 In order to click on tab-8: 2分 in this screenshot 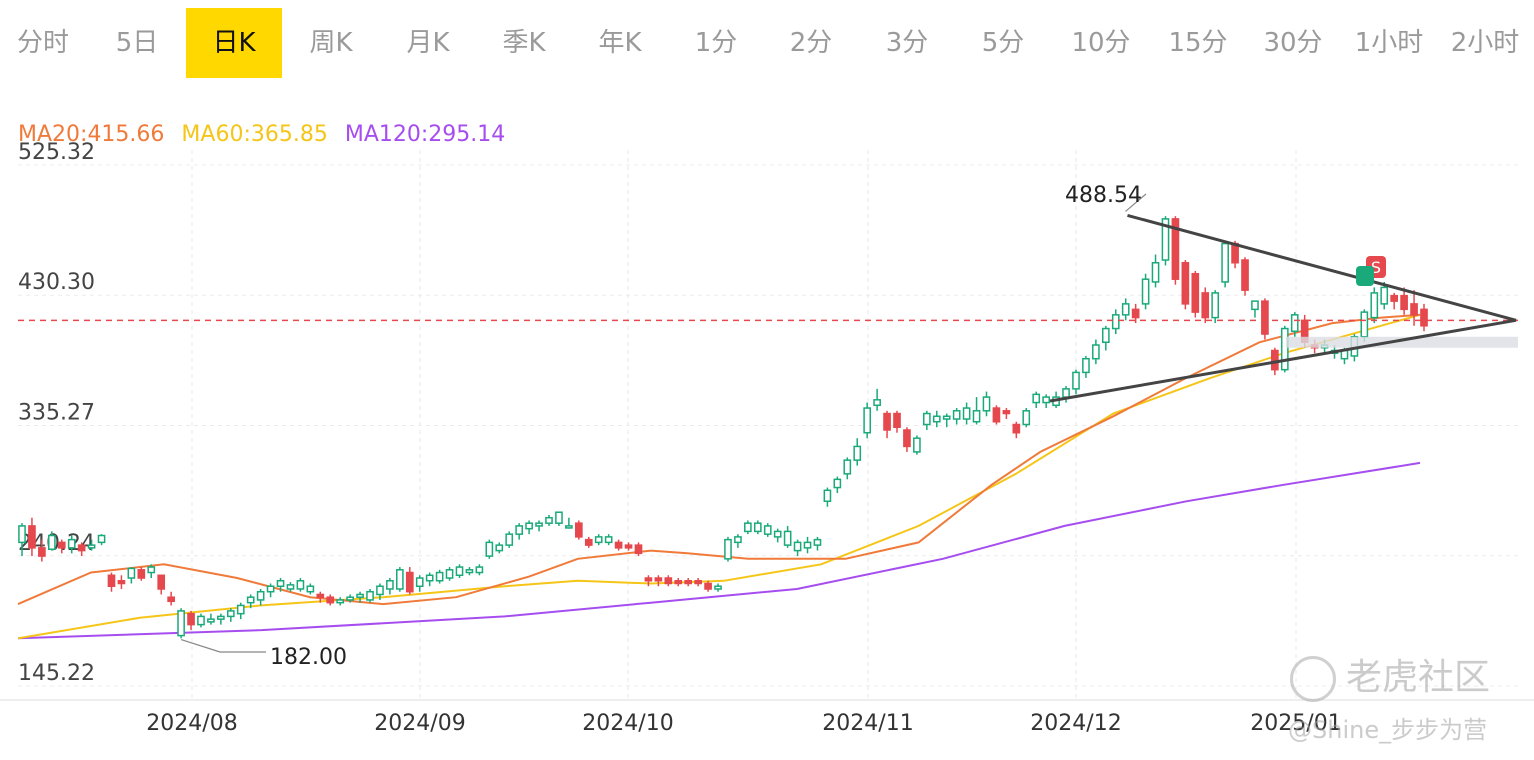, I will do `click(811, 43)`.